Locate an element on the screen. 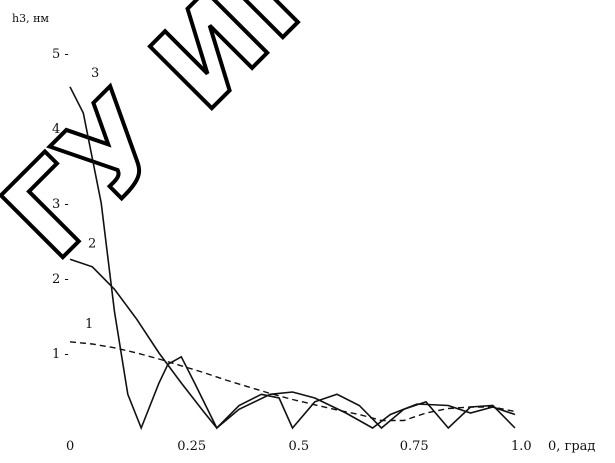  y-tick-label: 2 - is located at coordinates (60, 279).